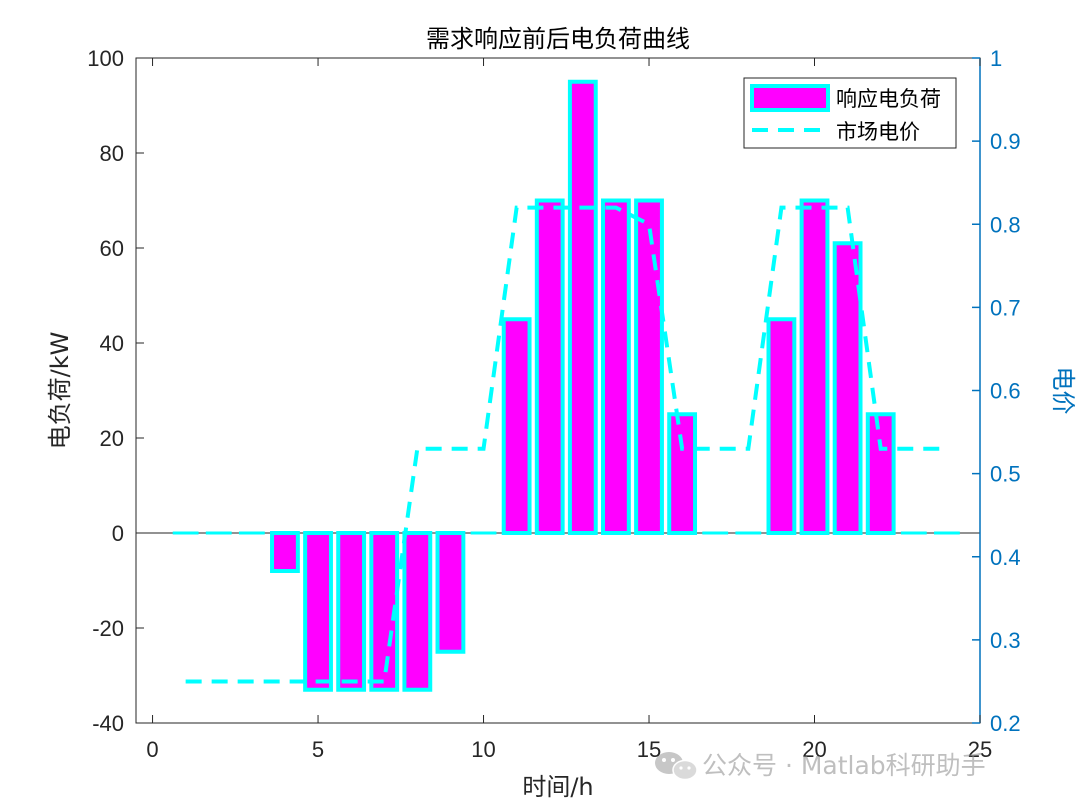 This screenshot has height=807, width=1080. What do you see at coordinates (1005, 307) in the screenshot?
I see `y2-tick-label: 0.7` at bounding box center [1005, 307].